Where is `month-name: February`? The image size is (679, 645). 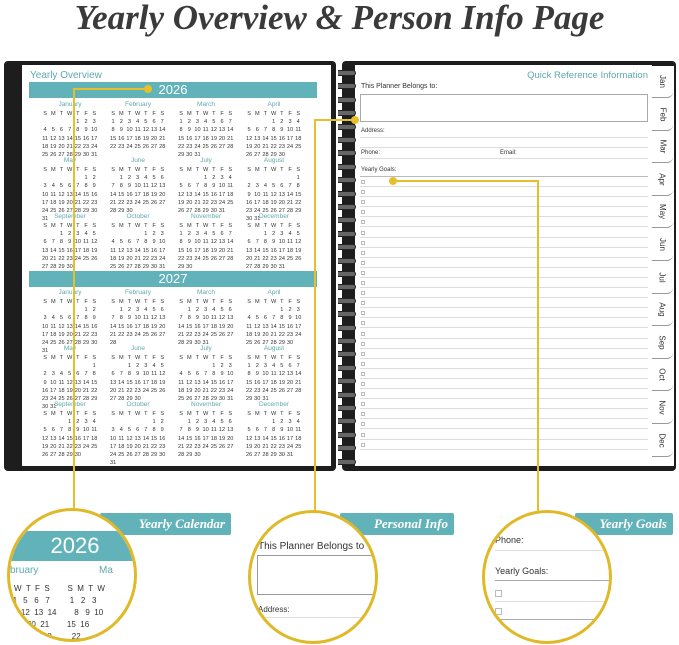
month-name: February is located at coordinates (137, 292).